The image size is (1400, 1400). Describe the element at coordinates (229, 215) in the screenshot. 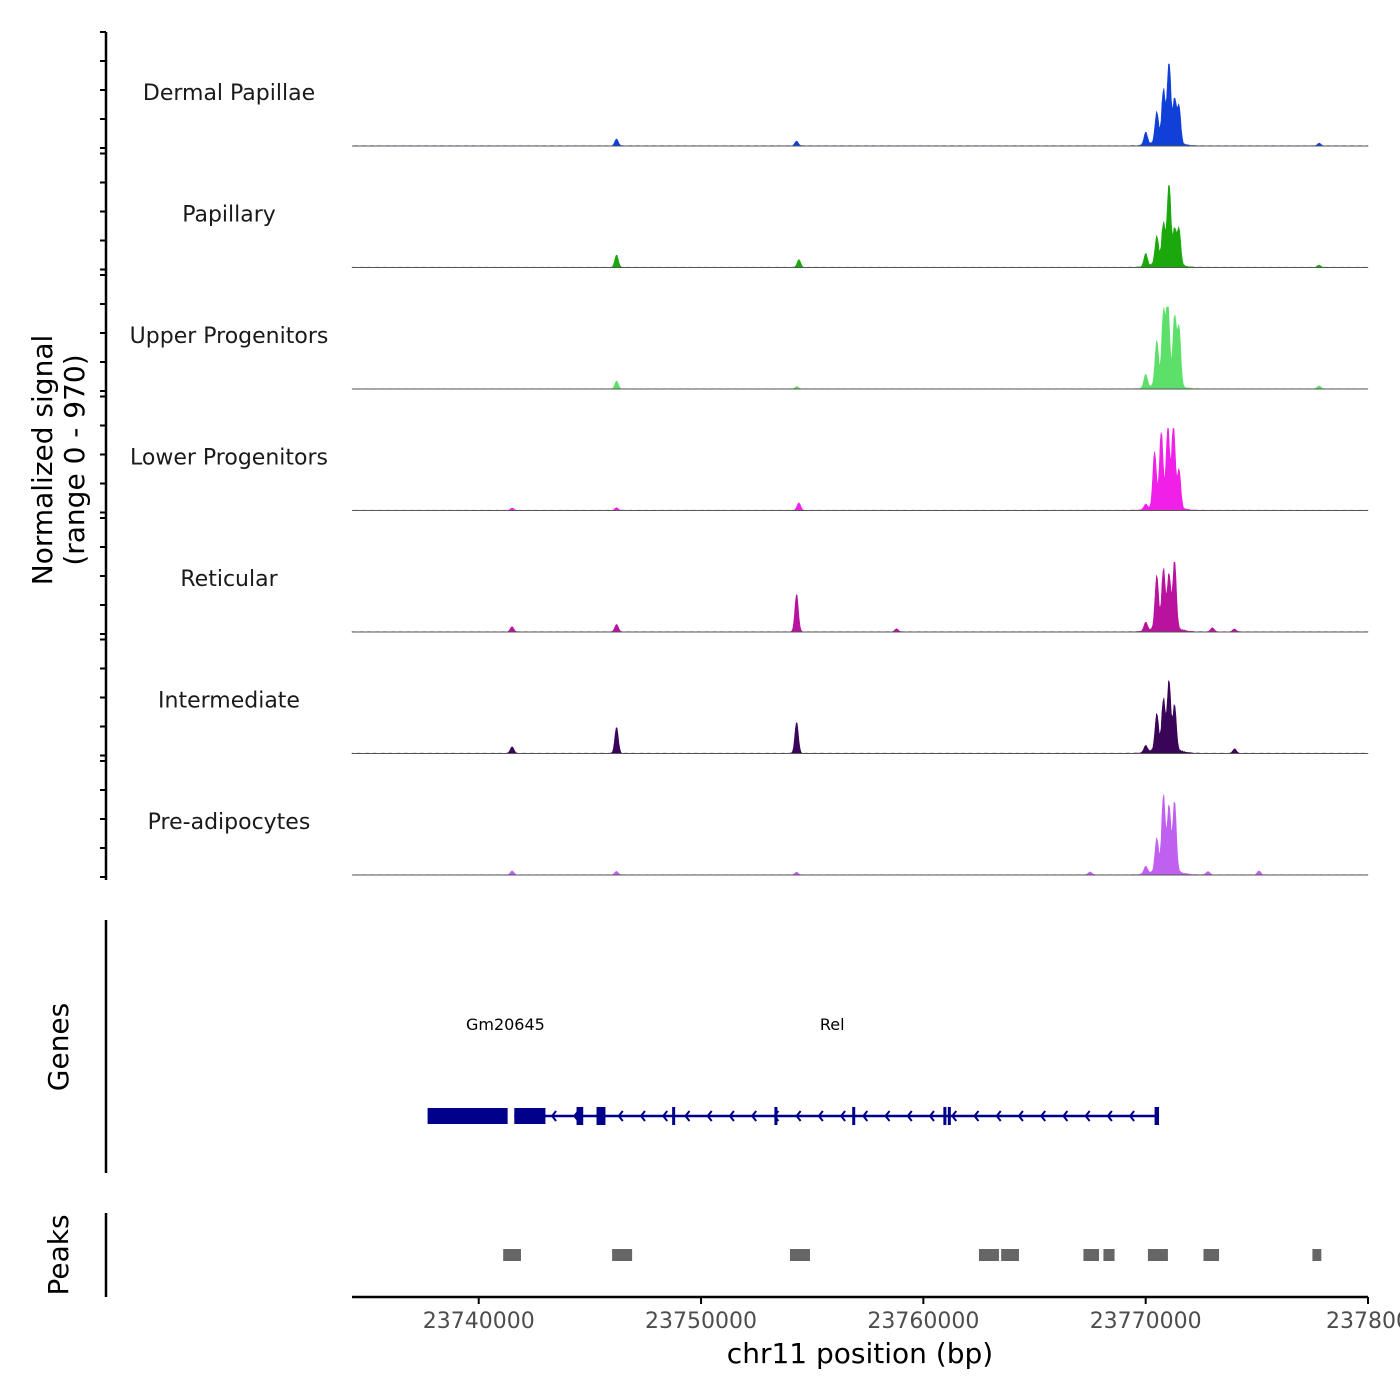

I see `track-label: Papillary` at that location.